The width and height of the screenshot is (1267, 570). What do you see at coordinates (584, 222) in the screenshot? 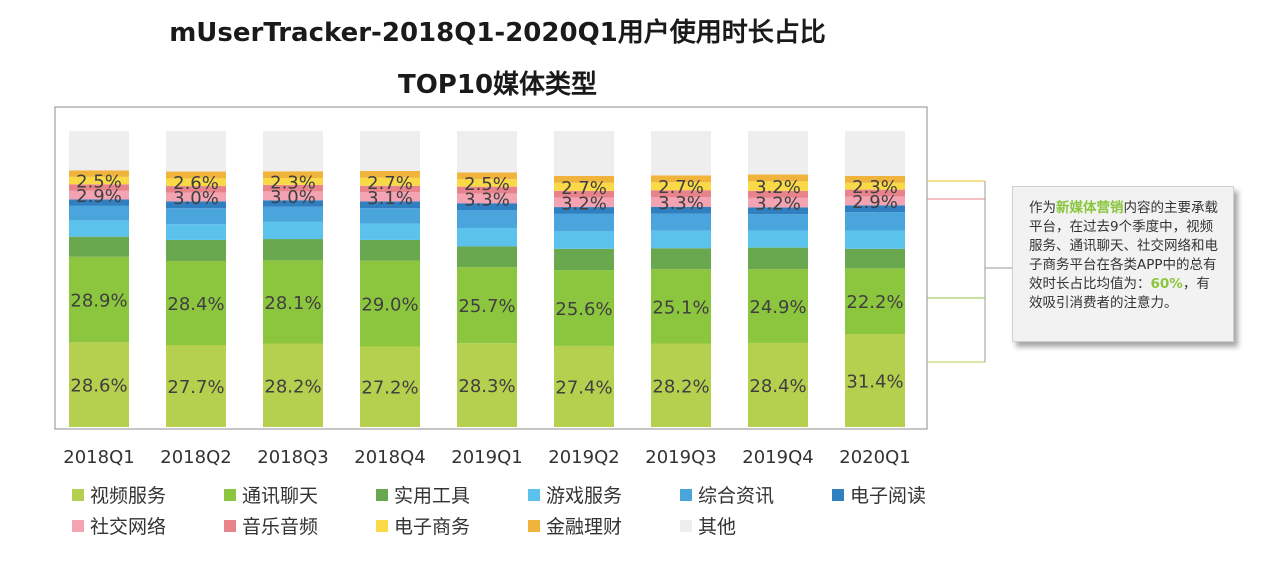
I see `bar-segment-5-2019Q2` at bounding box center [584, 222].